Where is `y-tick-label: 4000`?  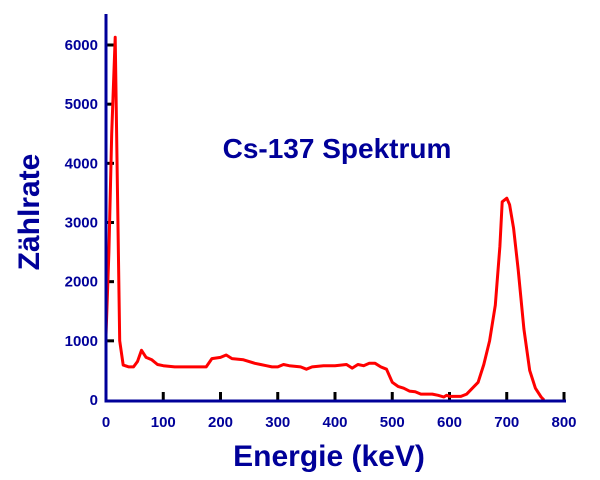 y-tick-label: 4000 is located at coordinates (81, 163).